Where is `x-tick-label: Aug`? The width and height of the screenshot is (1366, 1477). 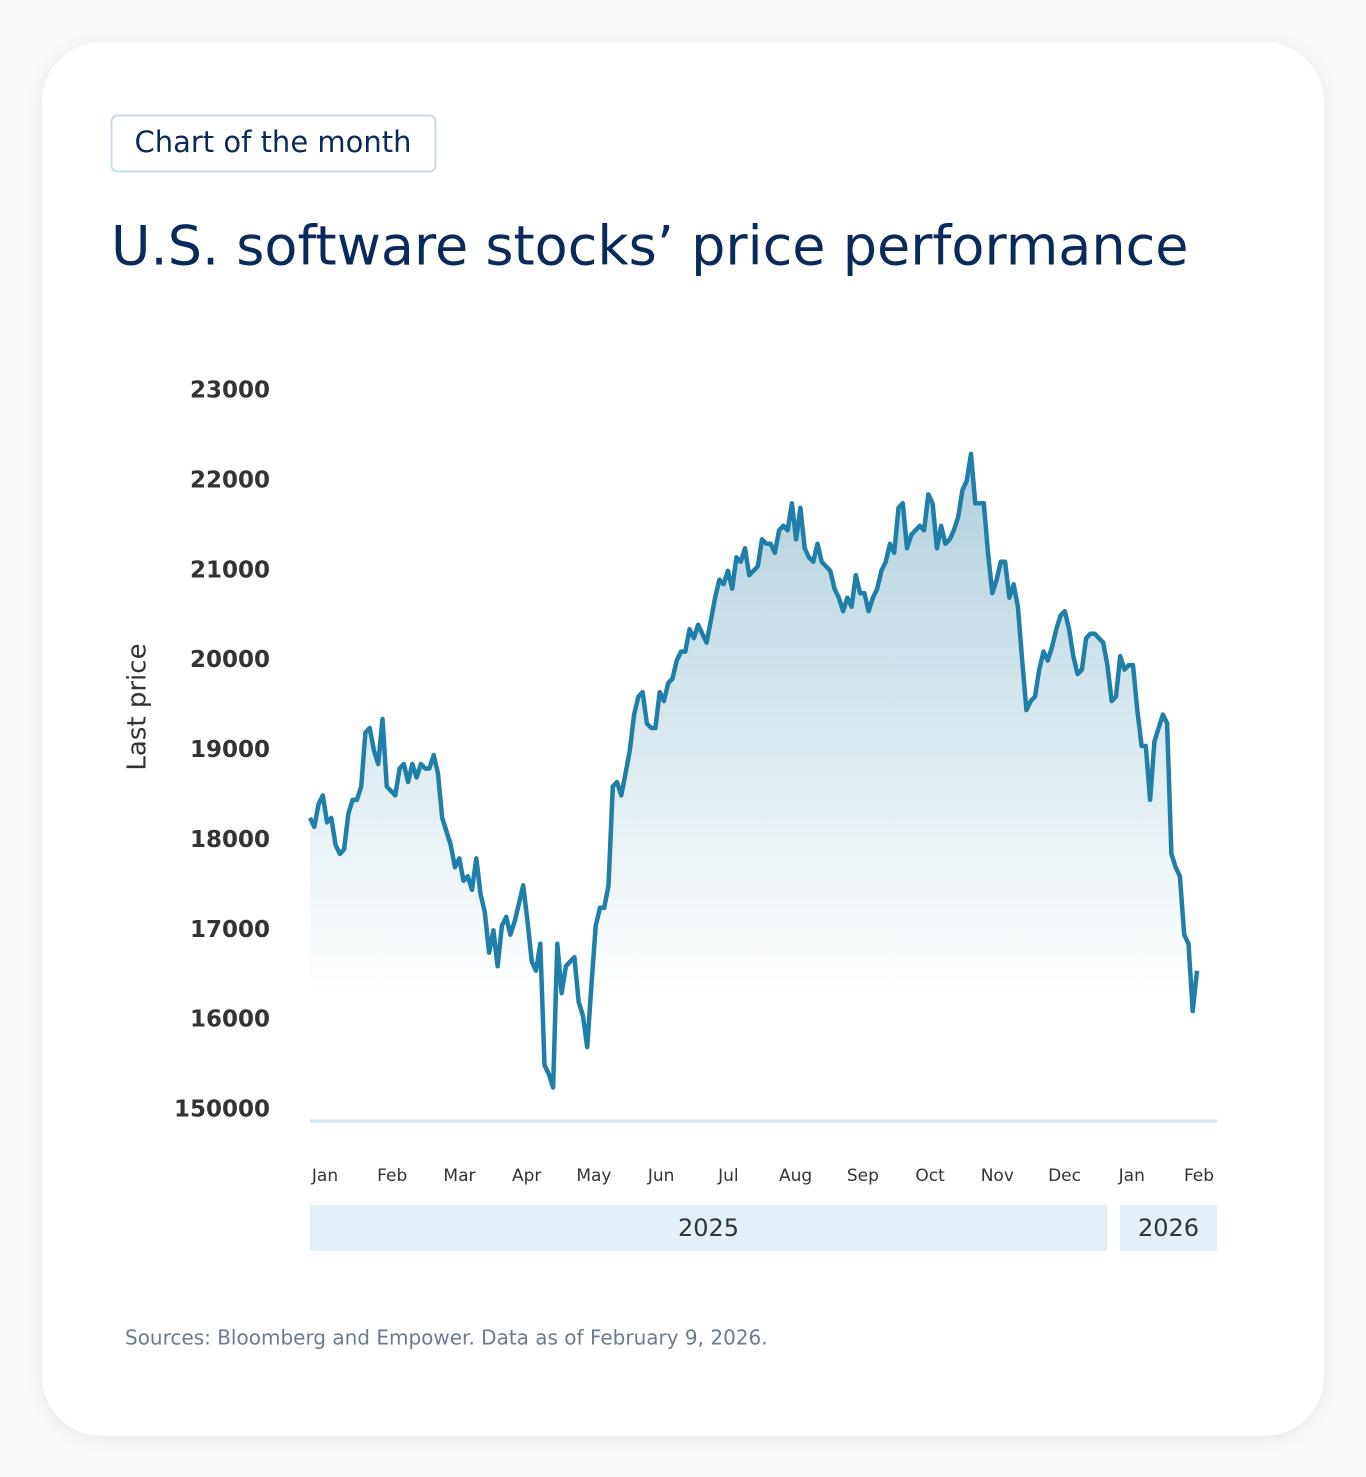
x-tick-label: Aug is located at coordinates (795, 1176).